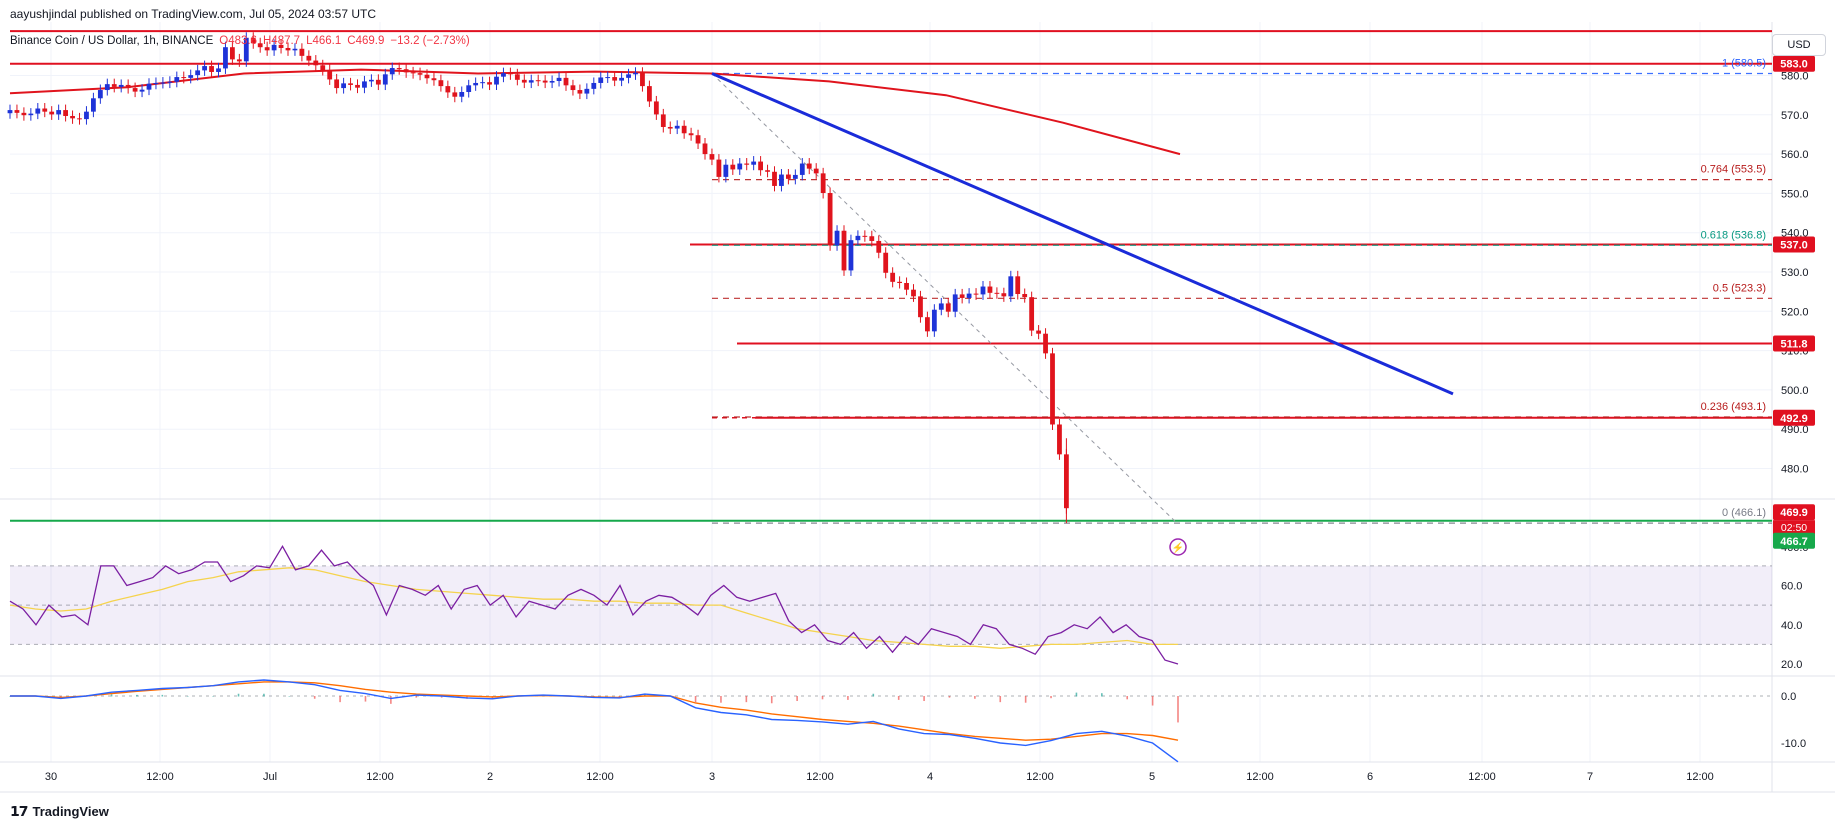 This screenshot has height=827, width=1835. I want to click on price-tick-label: 530.0, so click(1795, 273).